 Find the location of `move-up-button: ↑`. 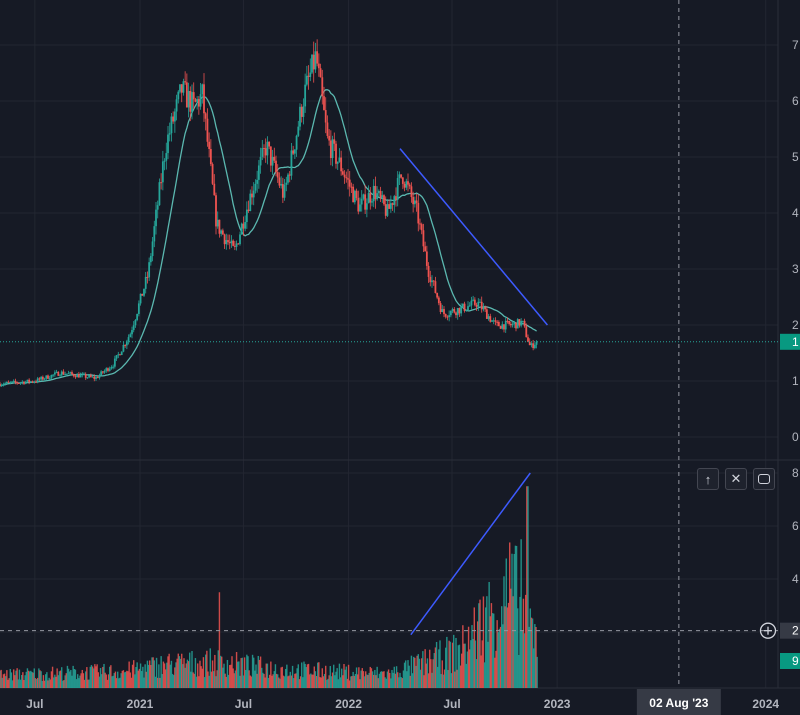

move-up-button: ↑ is located at coordinates (708, 479).